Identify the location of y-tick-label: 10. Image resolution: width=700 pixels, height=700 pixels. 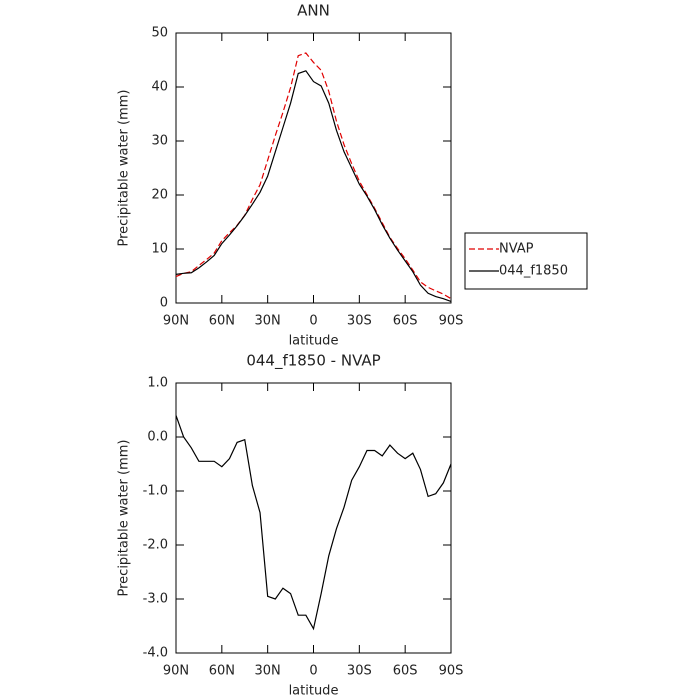
(159, 249).